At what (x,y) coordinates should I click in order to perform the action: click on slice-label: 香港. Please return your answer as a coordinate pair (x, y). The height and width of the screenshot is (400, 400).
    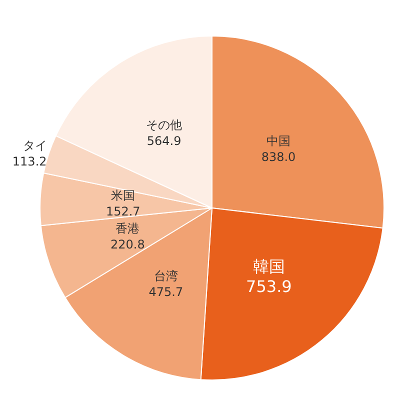
    Looking at the image, I should click on (128, 228).